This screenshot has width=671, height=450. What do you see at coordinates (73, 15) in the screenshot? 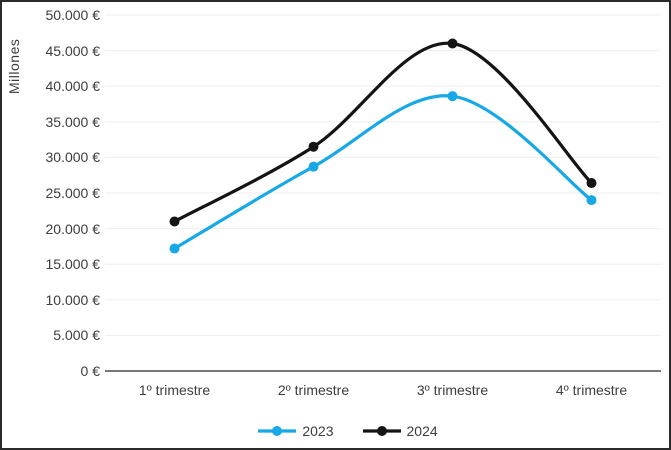
I see `y-axis-tick-label: 50.000 €` at bounding box center [73, 15].